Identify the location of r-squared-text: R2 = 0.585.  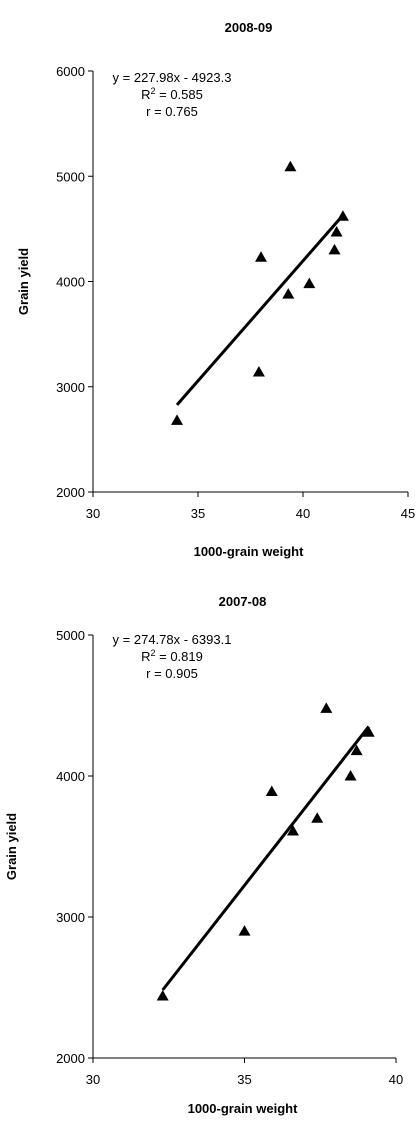
(172, 94).